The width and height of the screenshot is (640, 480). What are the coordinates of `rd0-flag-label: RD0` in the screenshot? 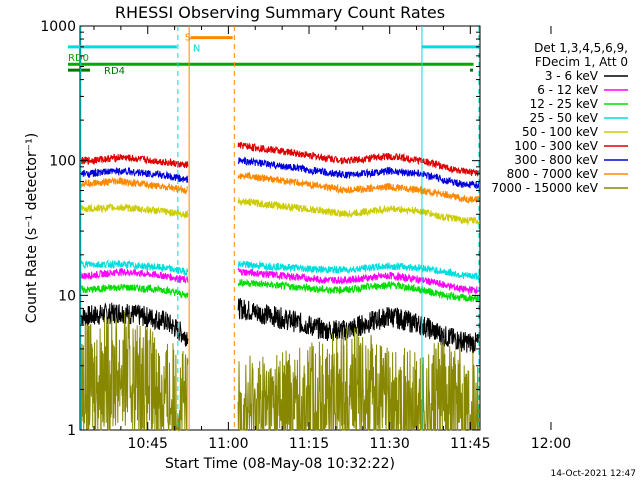 It's located at (78, 58).